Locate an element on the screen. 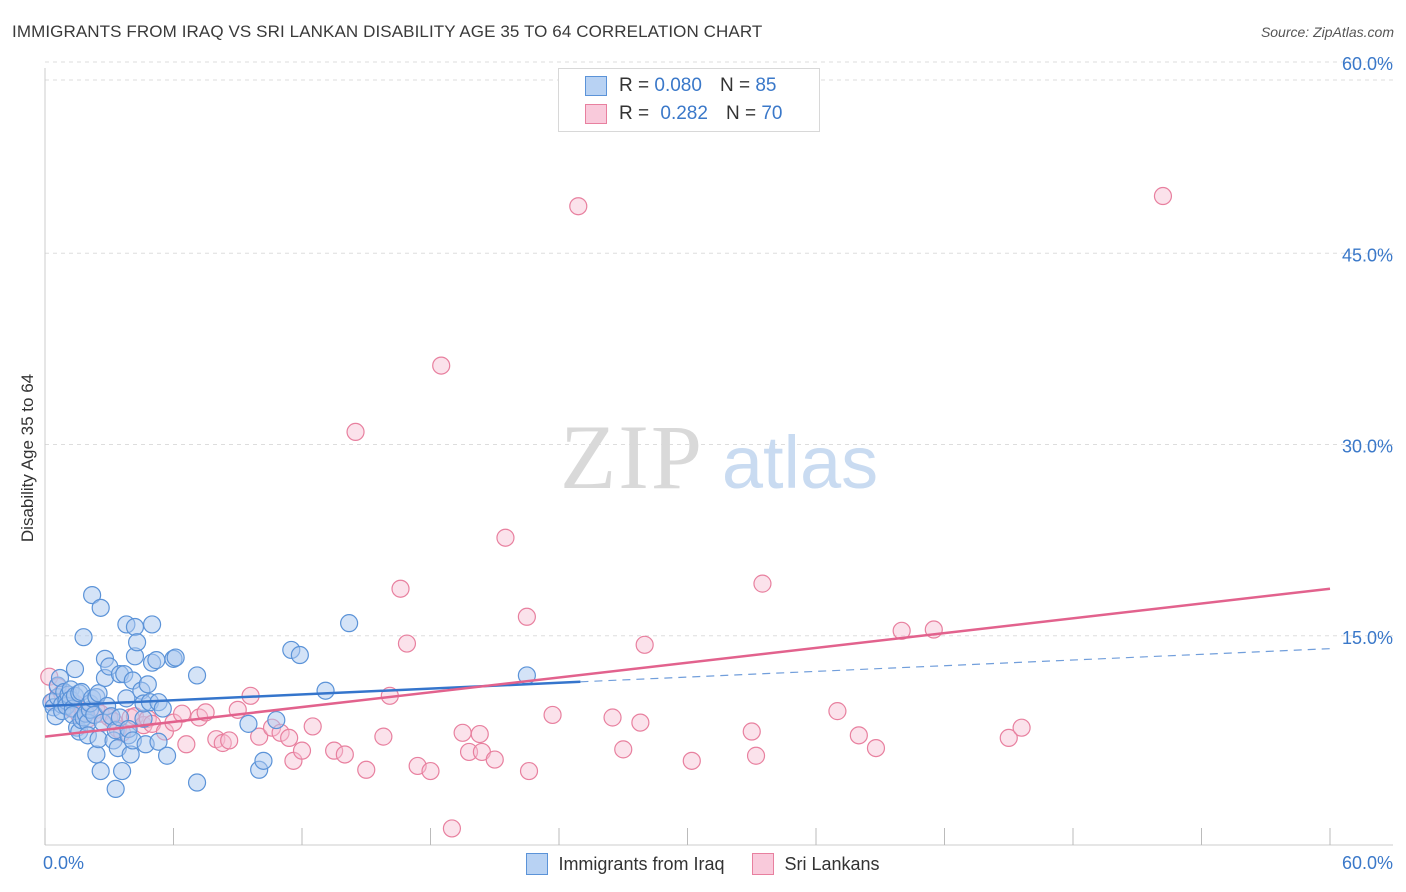 The width and height of the screenshot is (1406, 892). correlation-legend: R = 0.080 N = 85 R = 0.282 N = 70 is located at coordinates (689, 100).